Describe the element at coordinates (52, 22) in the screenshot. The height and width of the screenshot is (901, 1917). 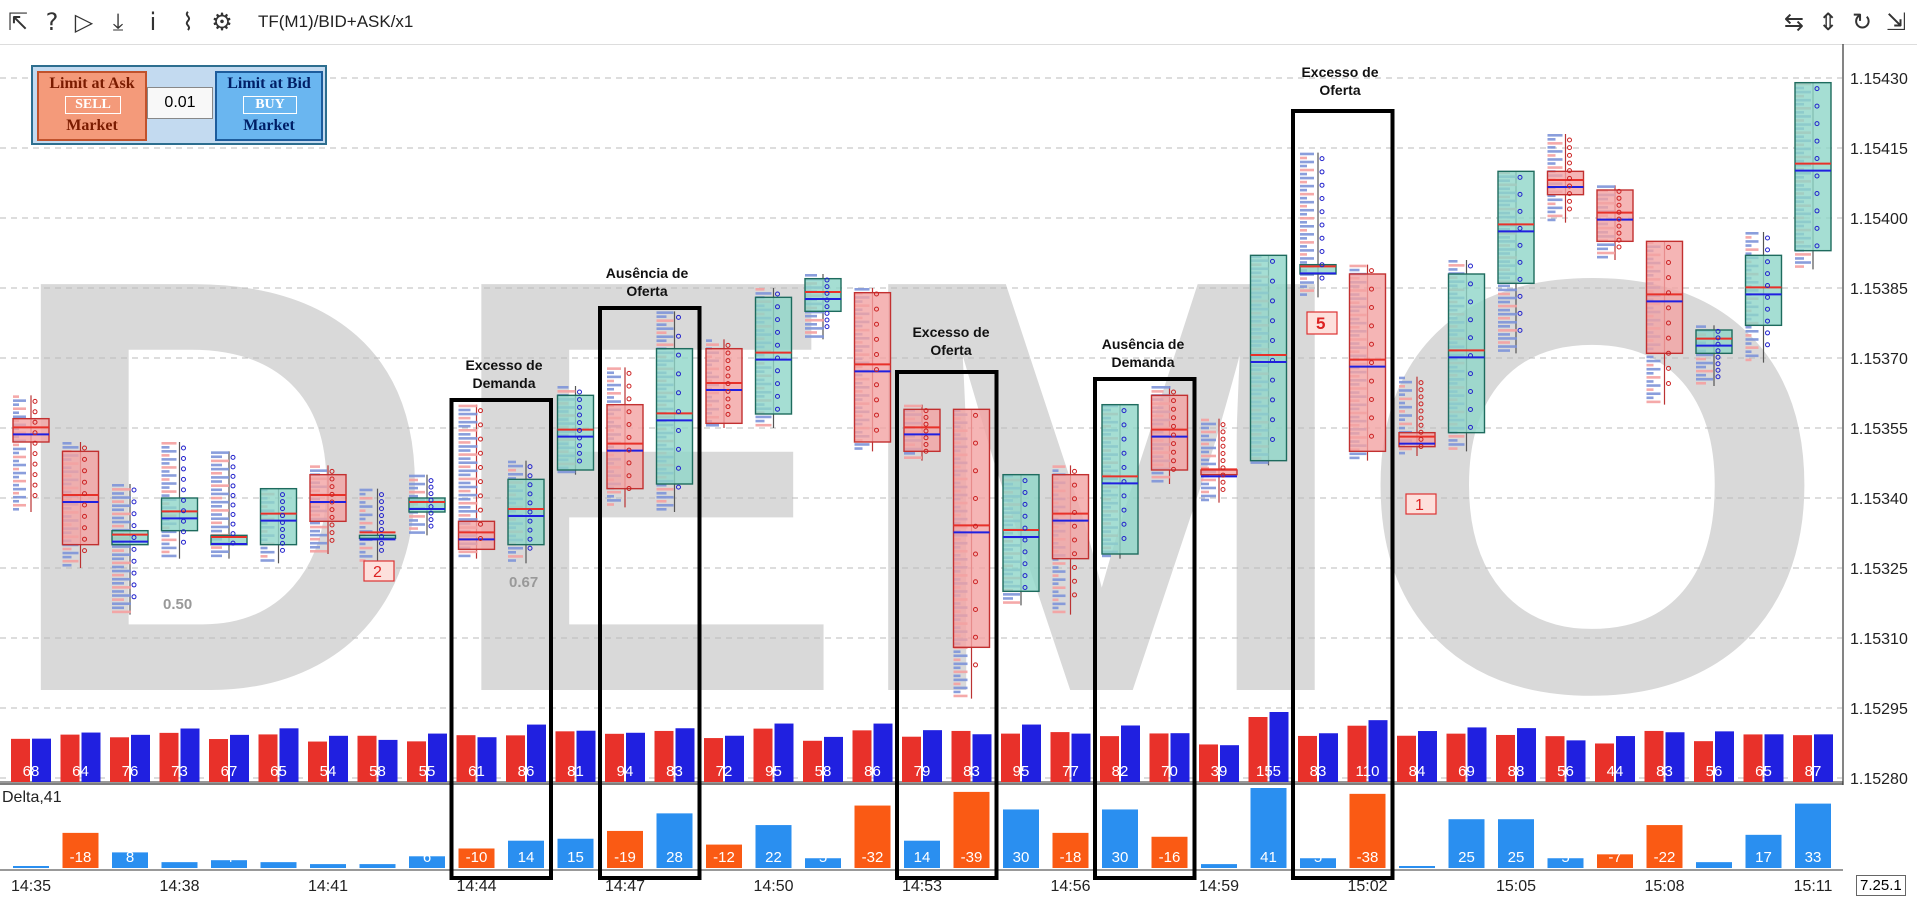
I see `help-icon: ?` at that location.